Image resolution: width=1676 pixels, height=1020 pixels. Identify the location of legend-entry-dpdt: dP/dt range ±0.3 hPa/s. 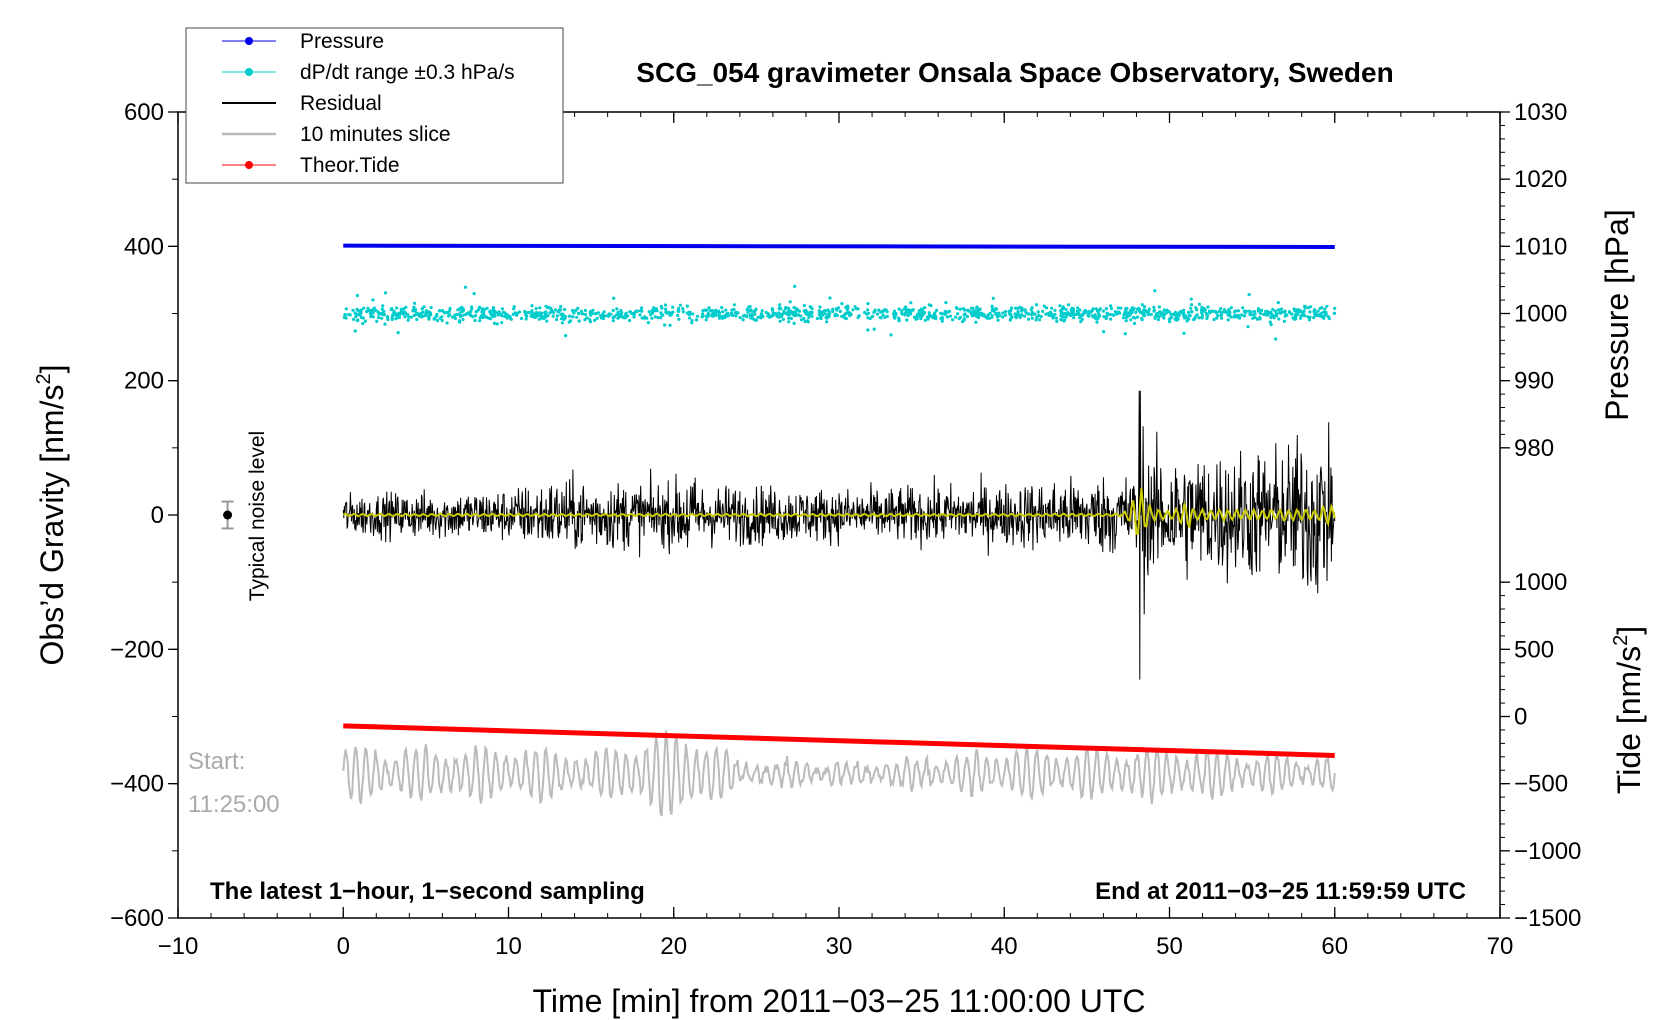
(368, 72).